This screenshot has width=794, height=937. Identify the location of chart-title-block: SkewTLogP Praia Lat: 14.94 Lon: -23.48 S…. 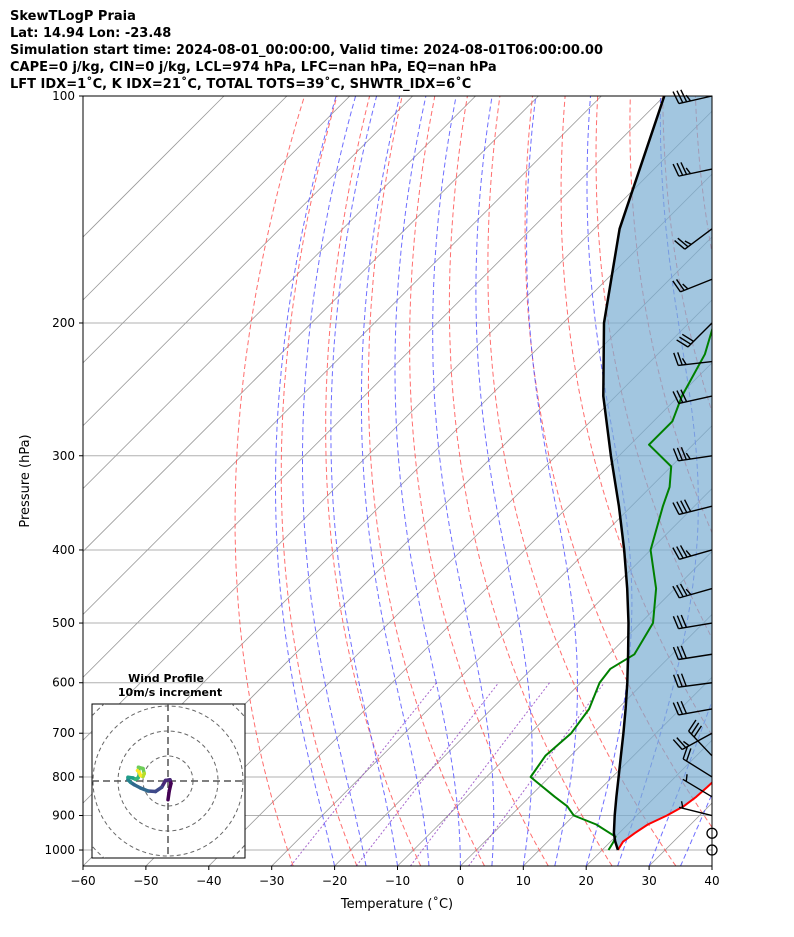
(306, 50).